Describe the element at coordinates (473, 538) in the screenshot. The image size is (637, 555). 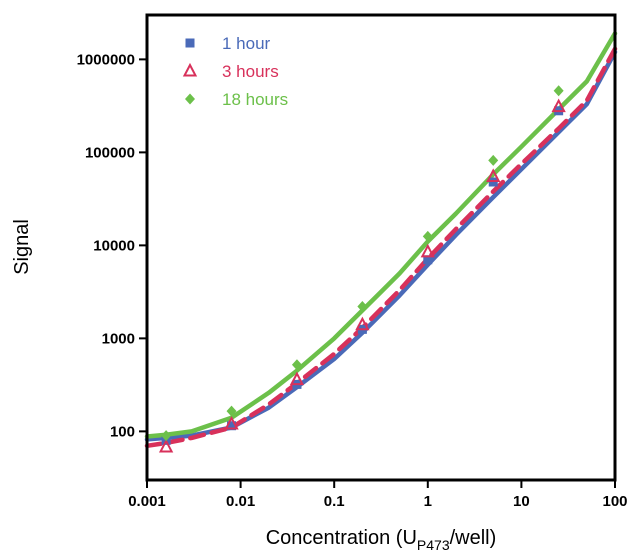
I see `x-axis-title-tail: /well)` at that location.